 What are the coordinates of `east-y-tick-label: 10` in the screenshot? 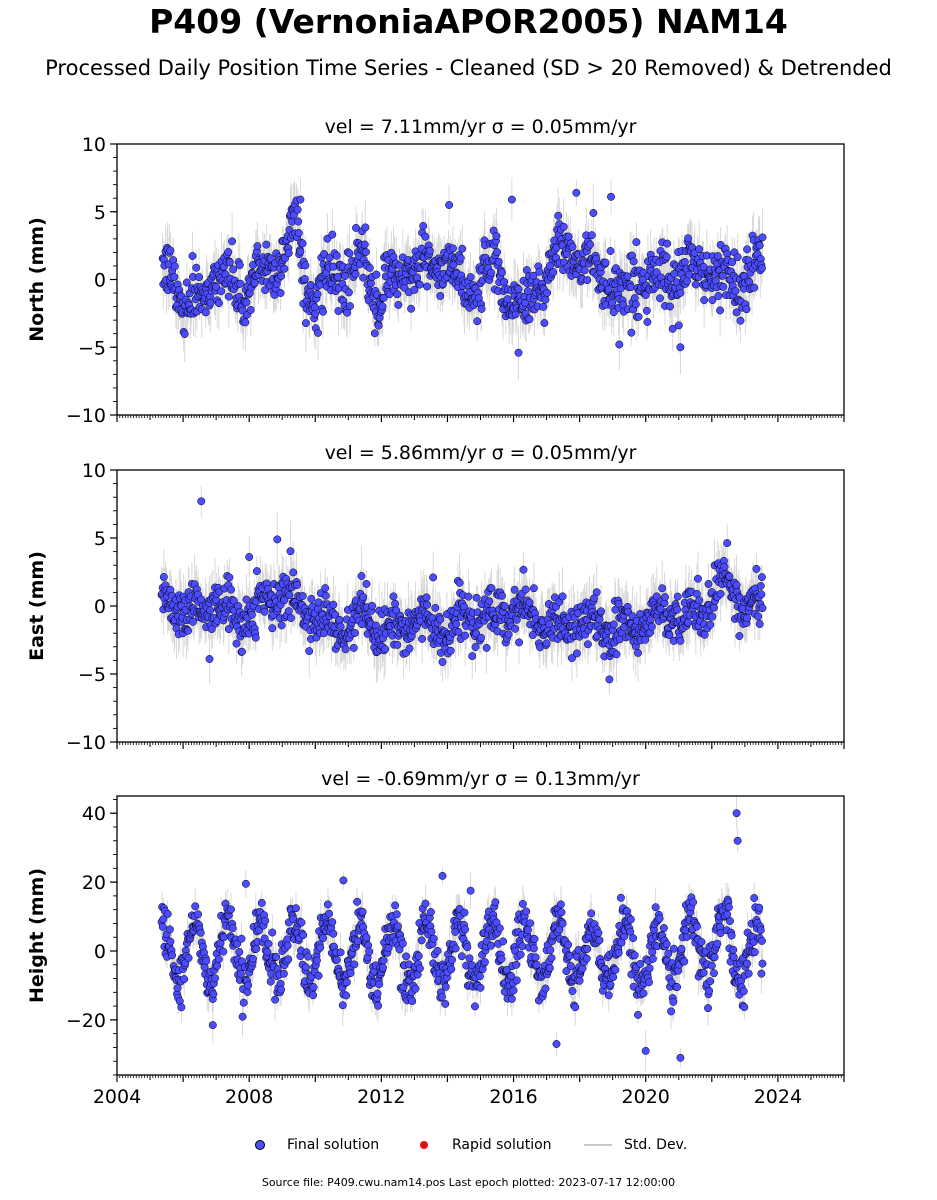 It's located at (94, 471).